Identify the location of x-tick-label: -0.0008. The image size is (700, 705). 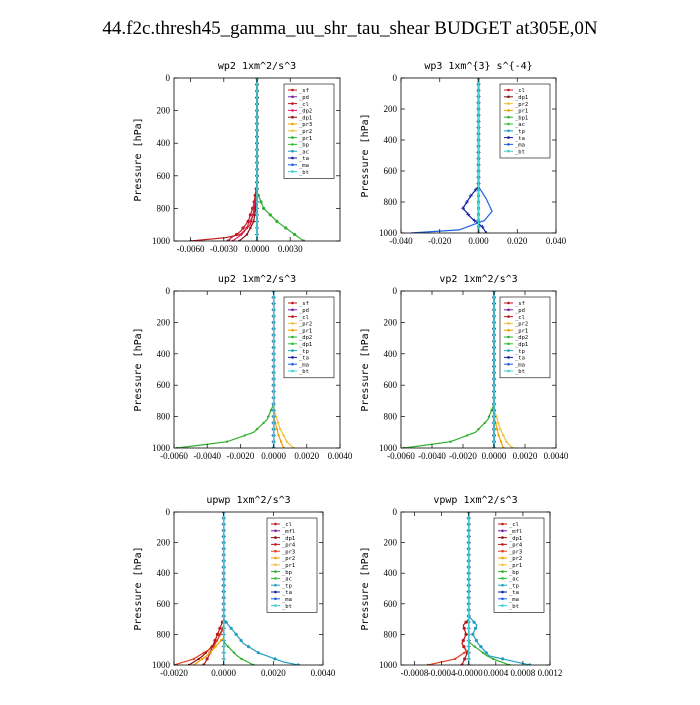
(415, 673).